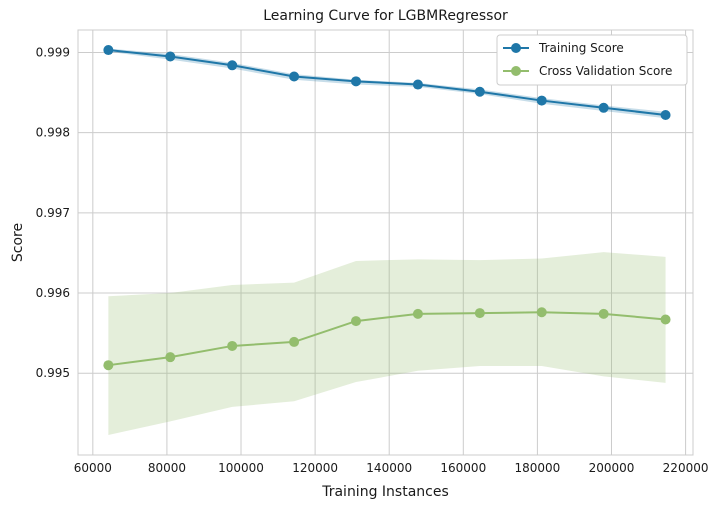  Describe the element at coordinates (686, 468) in the screenshot. I see `x-tick-label: 220000` at that location.